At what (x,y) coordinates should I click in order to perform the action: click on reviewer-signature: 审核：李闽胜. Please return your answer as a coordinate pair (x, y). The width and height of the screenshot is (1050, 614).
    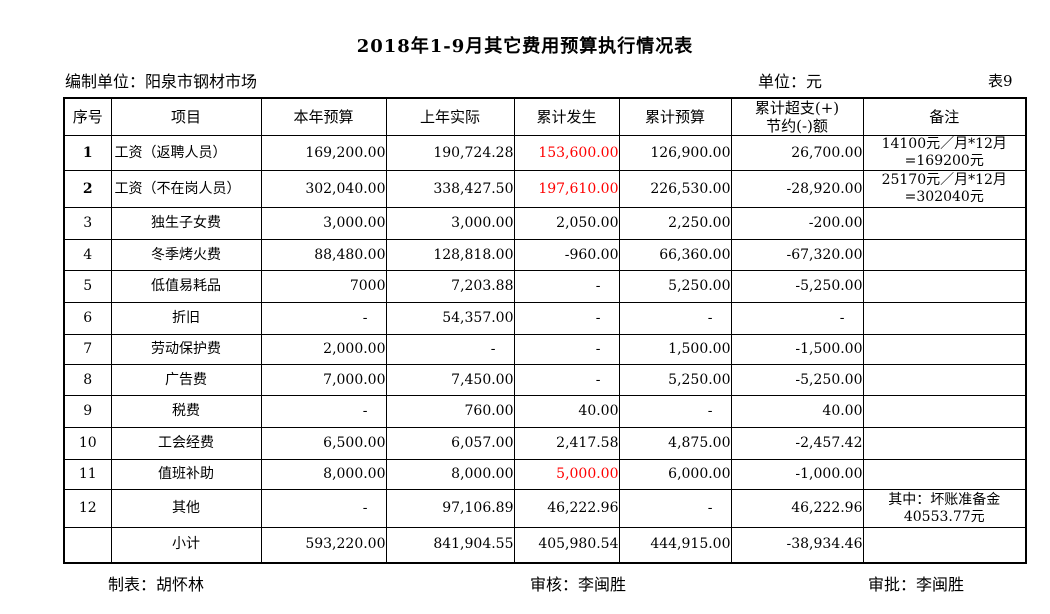
    Looking at the image, I should click on (578, 584).